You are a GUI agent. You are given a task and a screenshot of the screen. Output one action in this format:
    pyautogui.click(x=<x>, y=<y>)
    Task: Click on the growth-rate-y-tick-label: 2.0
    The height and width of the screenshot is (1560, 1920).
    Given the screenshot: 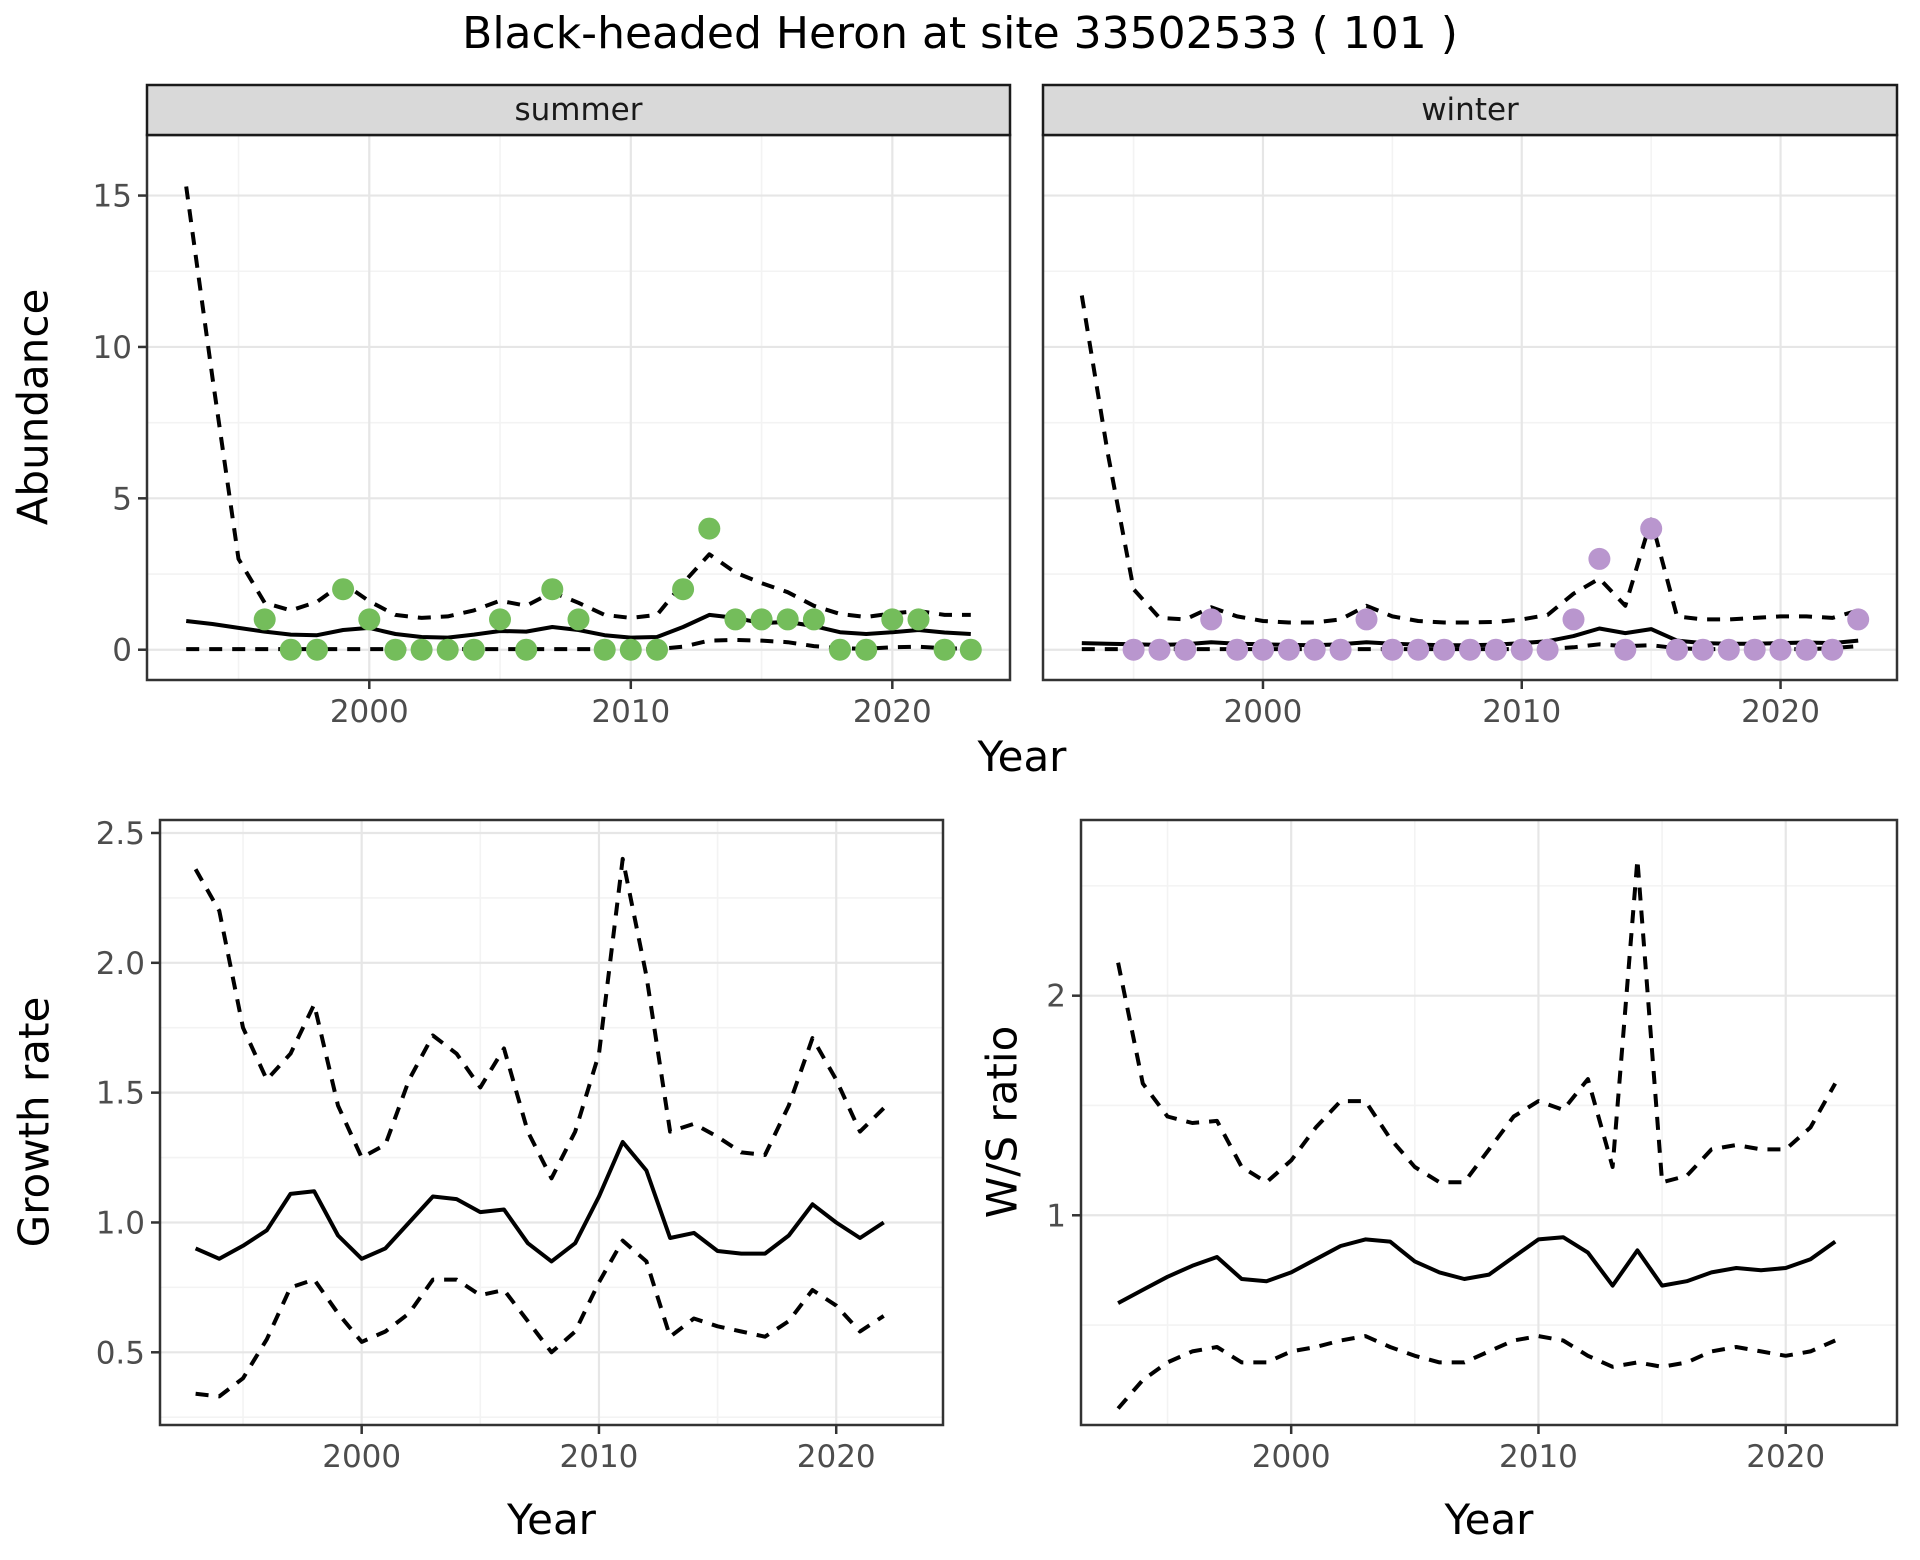 What is the action you would take?
    pyautogui.click(x=120, y=964)
    